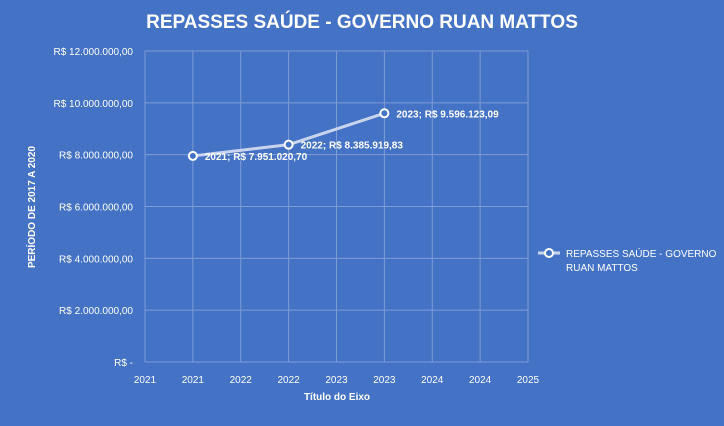 This screenshot has width=724, height=426. I want to click on data-label: 2023; R$ 9.596.123,09, so click(447, 114).